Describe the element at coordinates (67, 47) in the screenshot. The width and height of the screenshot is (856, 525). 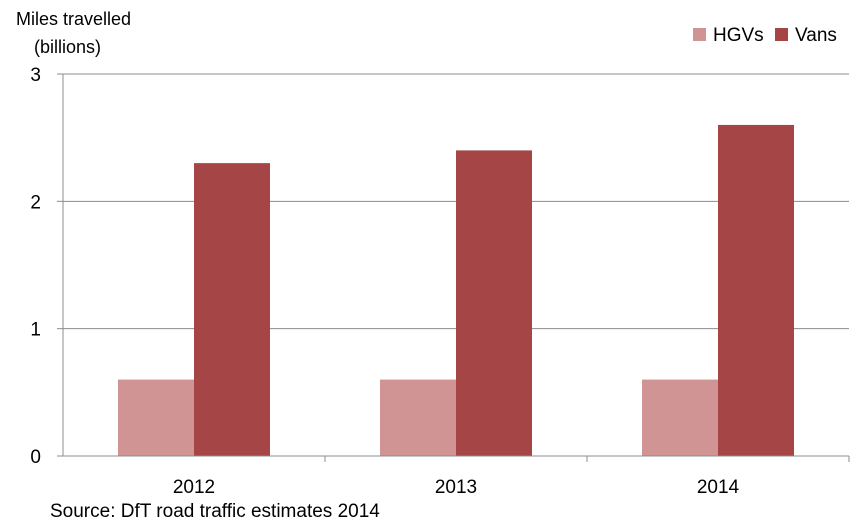
I see `y-axis-title-line-2: (billions)` at that location.